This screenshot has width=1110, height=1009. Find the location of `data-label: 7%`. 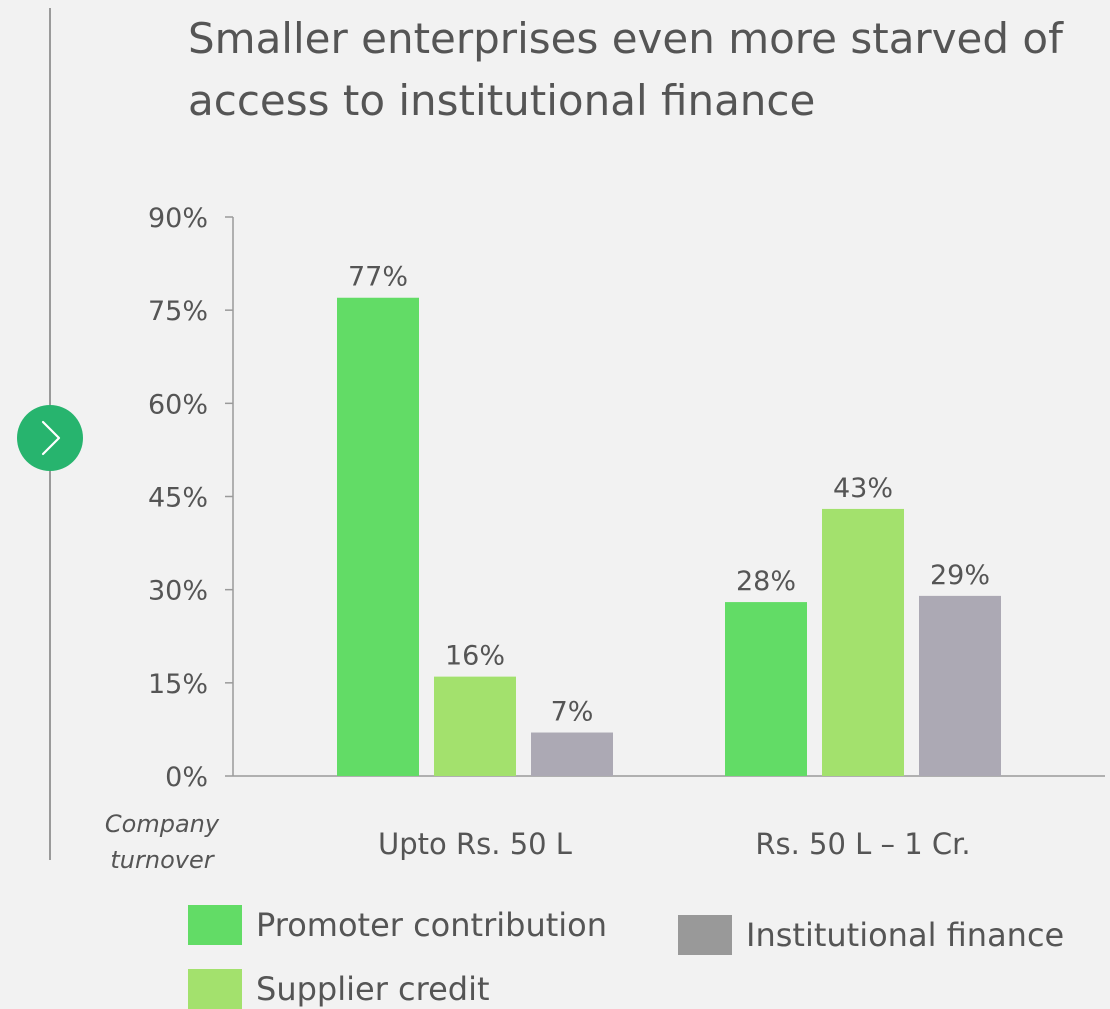

data-label: 7% is located at coordinates (572, 712).